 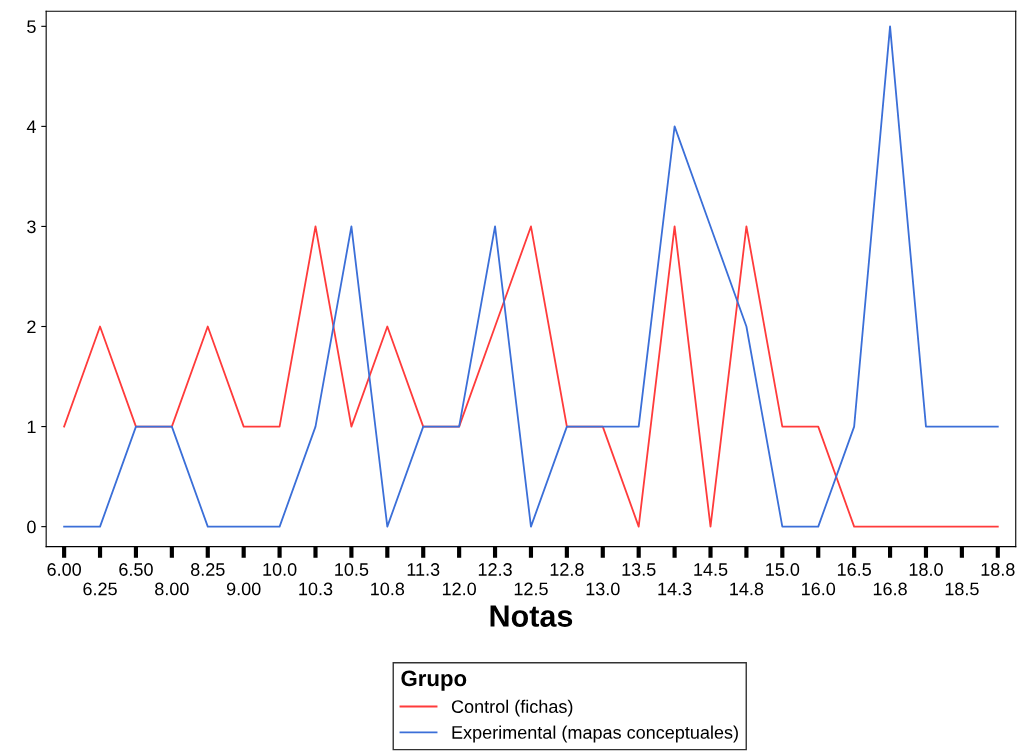 I want to click on x-axis-title: Notas, so click(x=531, y=616).